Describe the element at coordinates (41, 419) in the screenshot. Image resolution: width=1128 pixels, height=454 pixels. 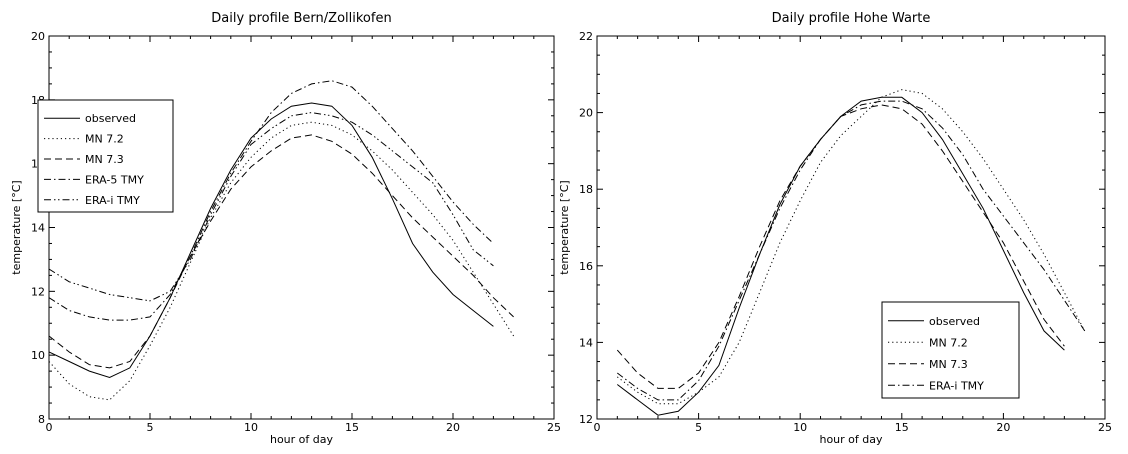
I see `y-tick-label: 8` at that location.